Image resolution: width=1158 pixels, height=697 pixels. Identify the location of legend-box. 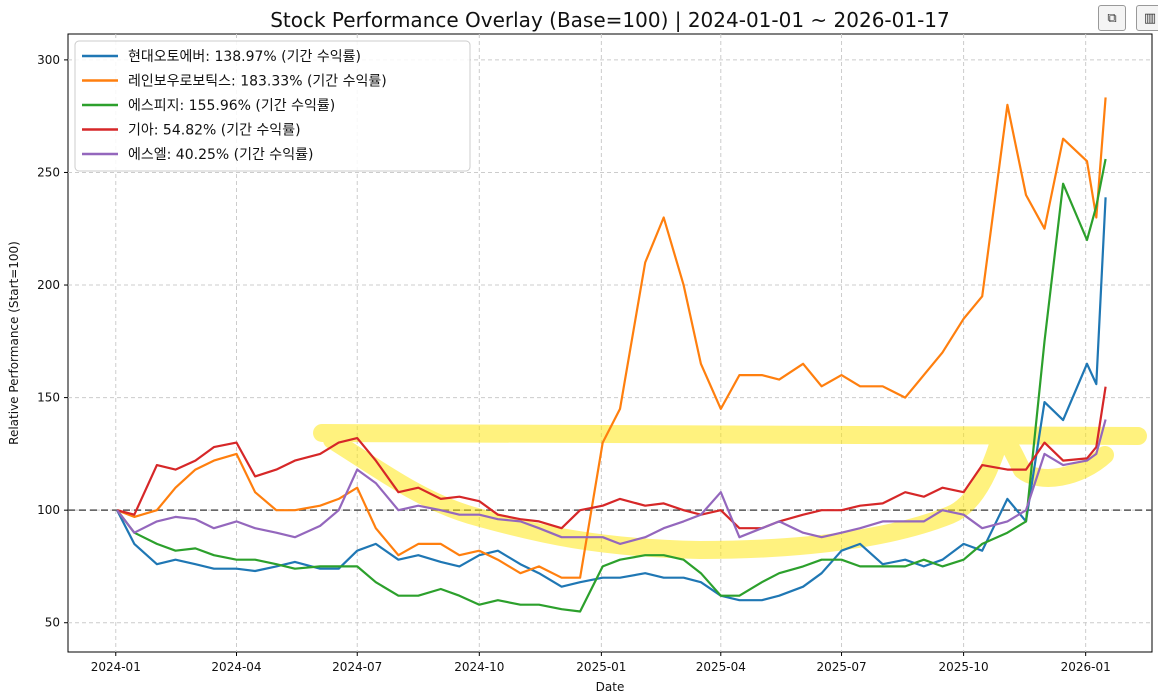
(272, 106).